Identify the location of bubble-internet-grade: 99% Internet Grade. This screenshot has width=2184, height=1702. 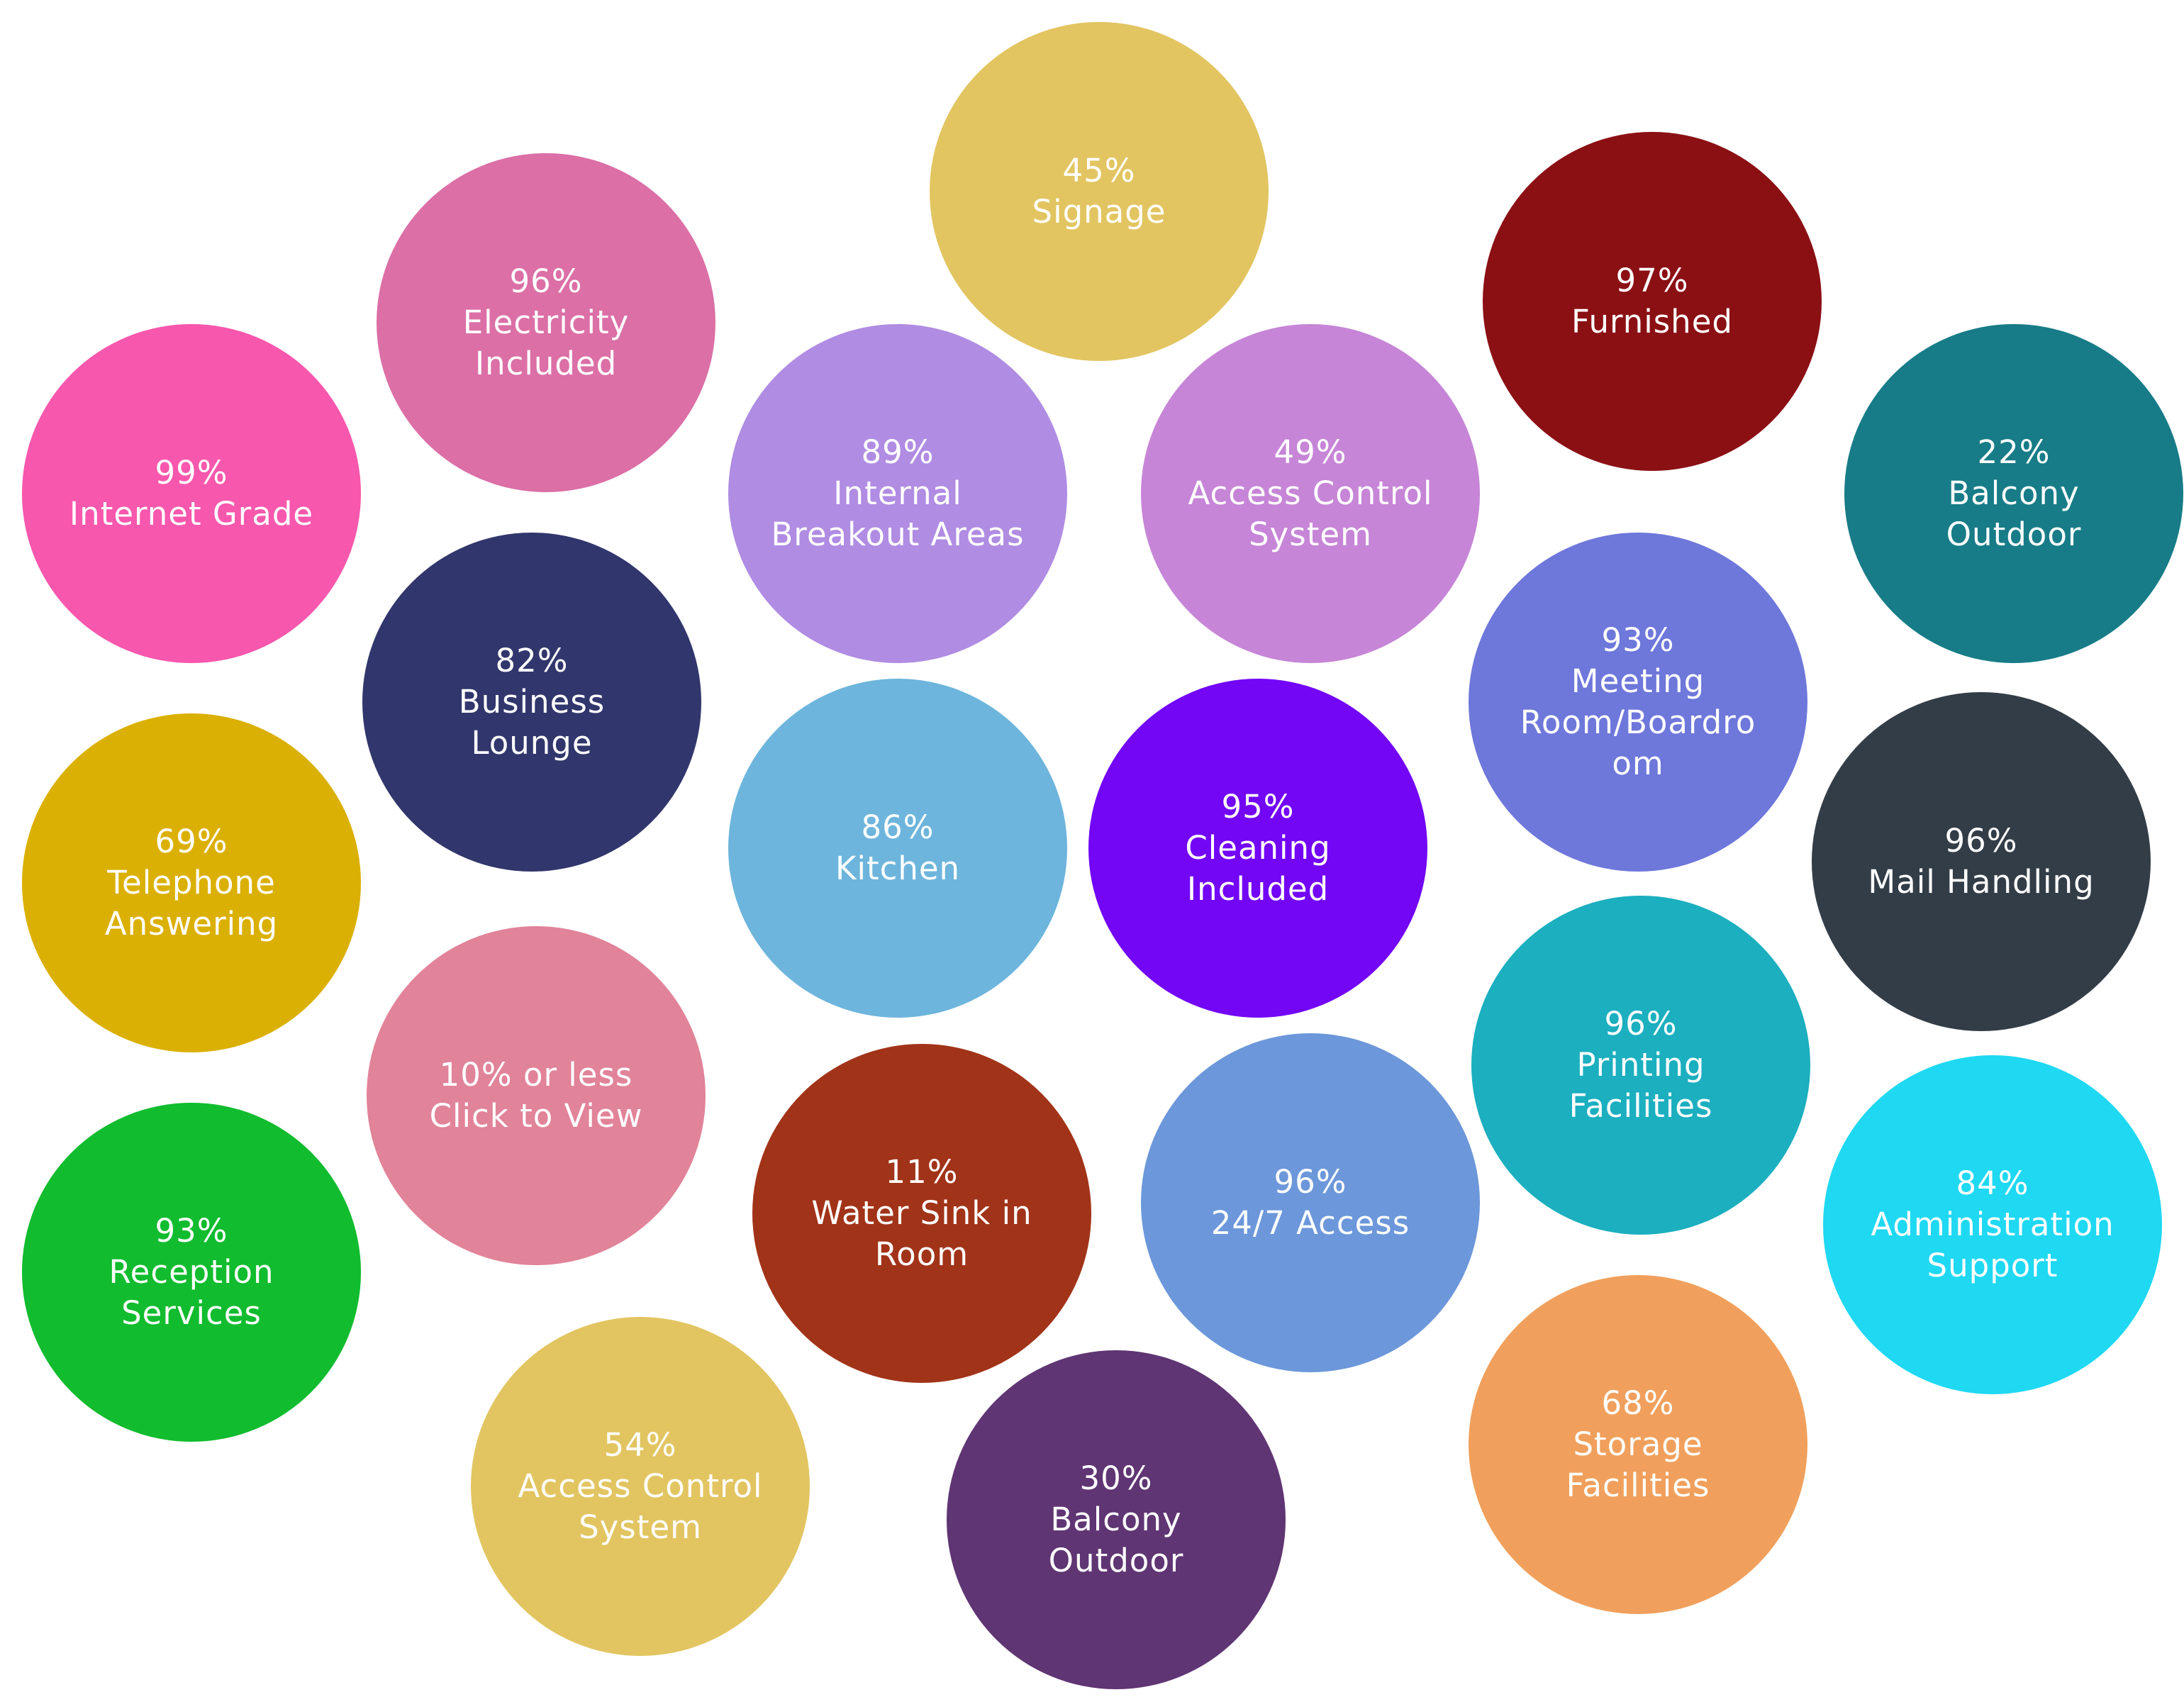
(192, 493).